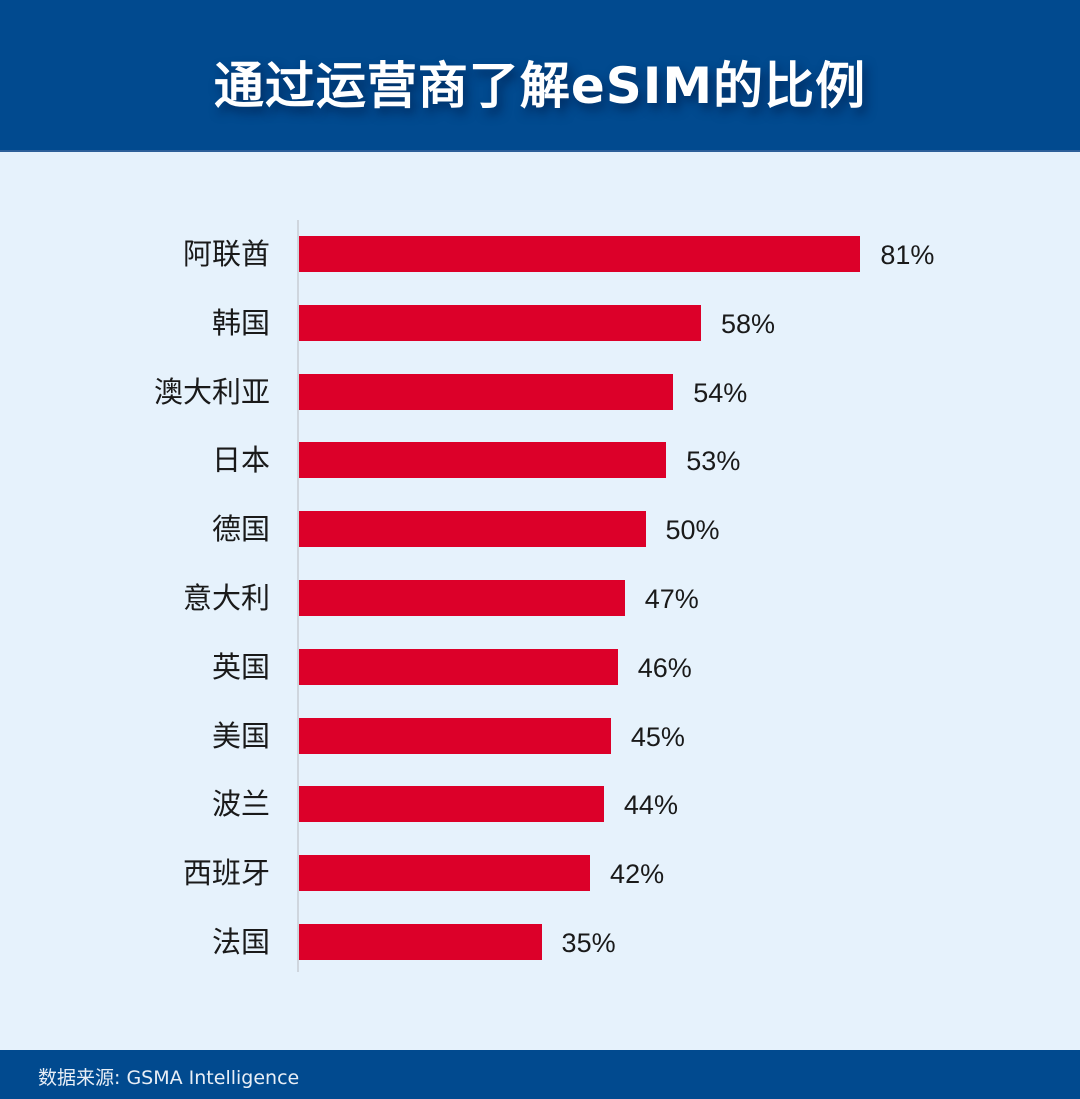  What do you see at coordinates (747, 323) in the screenshot?
I see `value-label: 58%` at bounding box center [747, 323].